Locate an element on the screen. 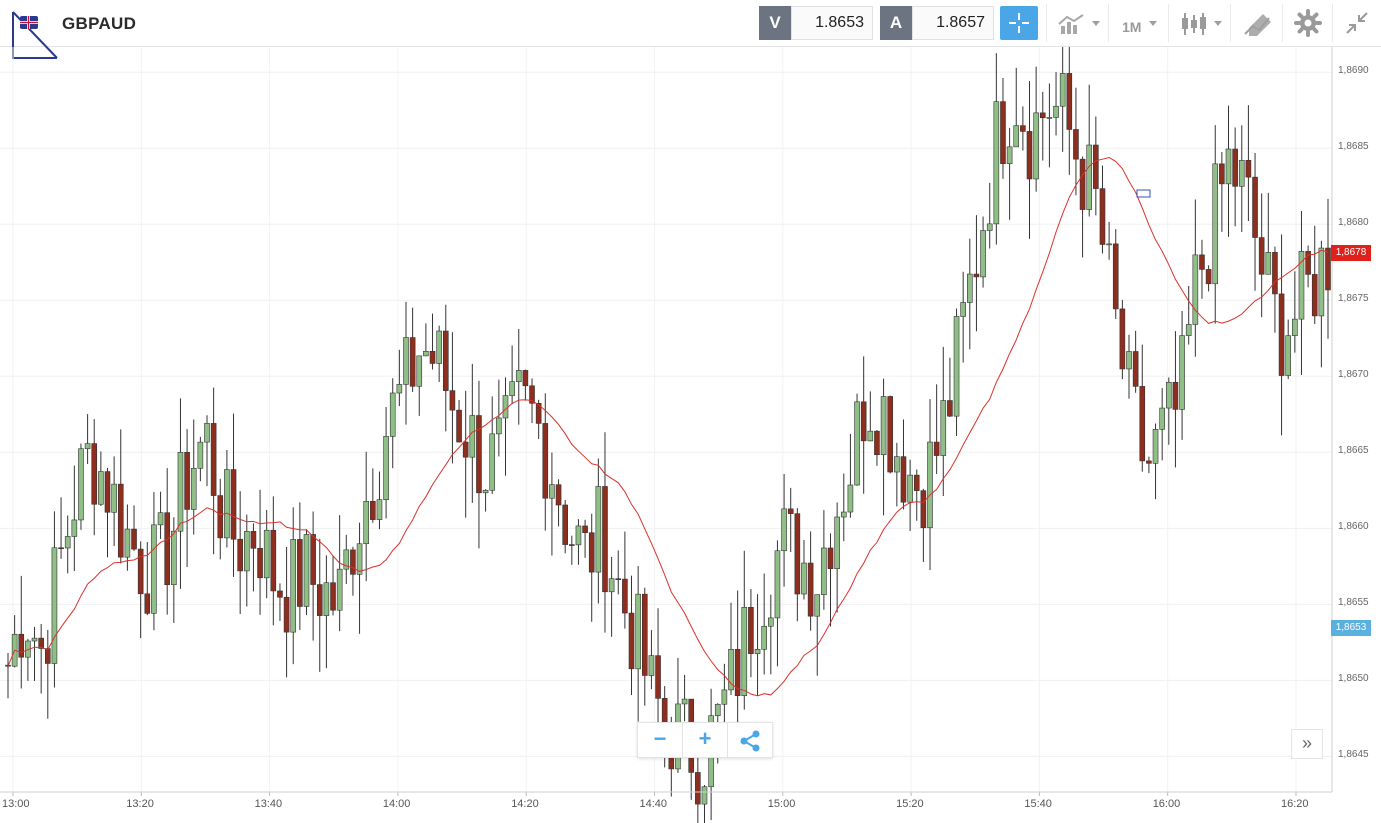  y-tick-label: 1,8680 is located at coordinates (1353, 223).